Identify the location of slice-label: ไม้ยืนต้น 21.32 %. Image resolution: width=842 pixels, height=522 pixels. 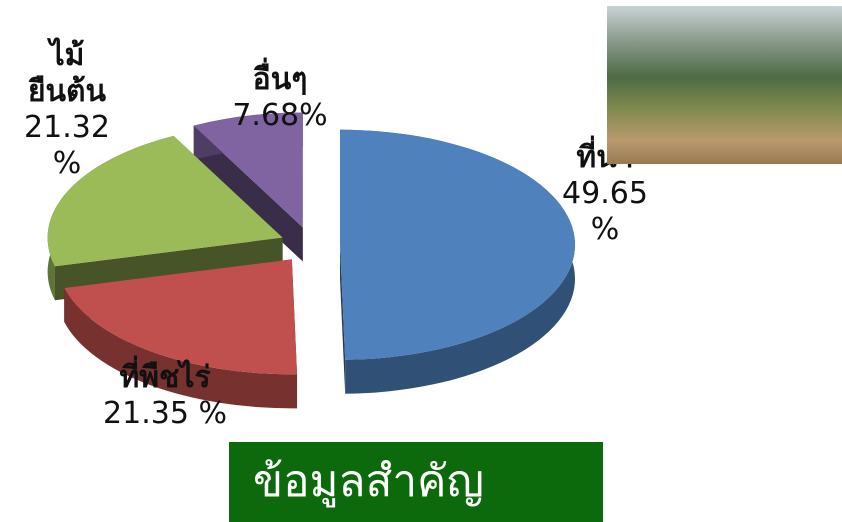
(67, 110).